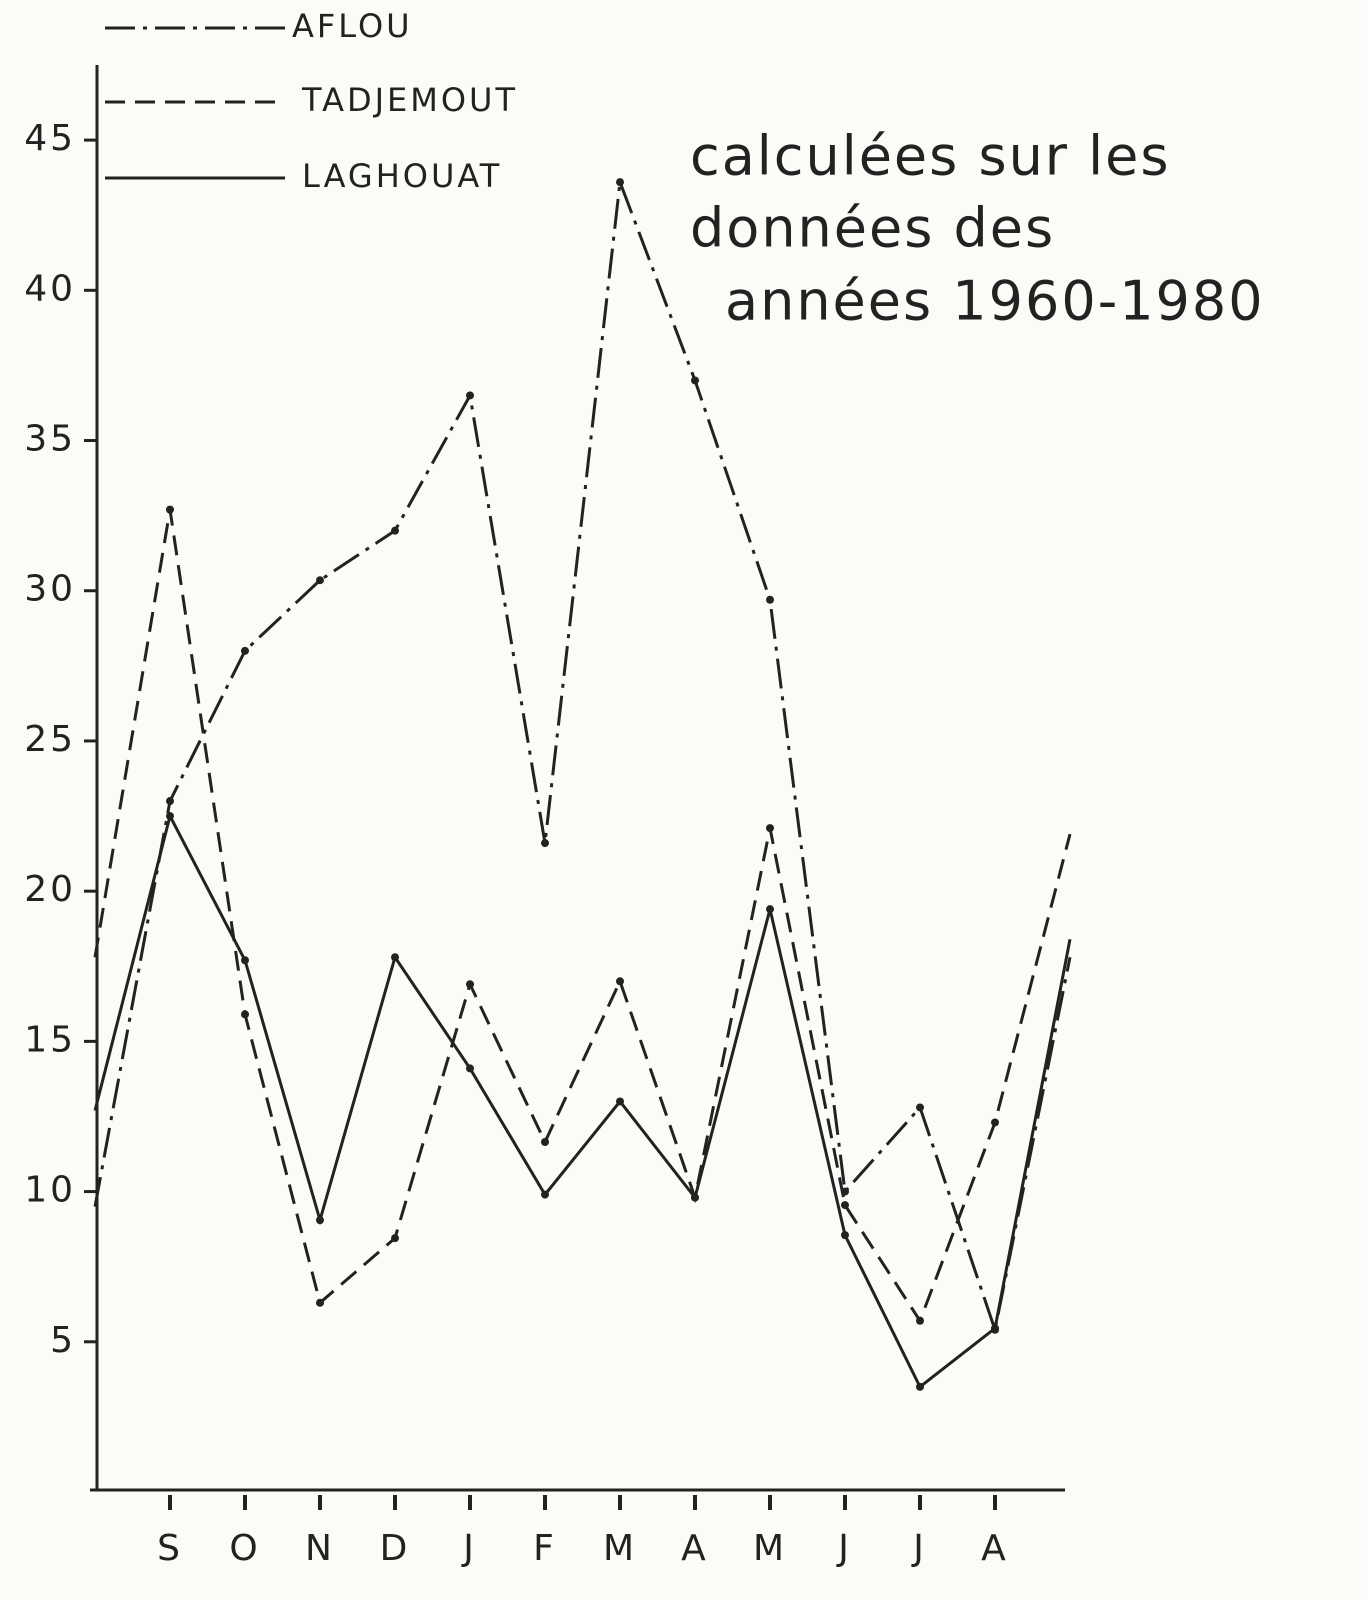 Image resolution: width=1368 pixels, height=1600 pixels. Describe the element at coordinates (50, 138) in the screenshot. I see `y-tick-label: 45` at that location.